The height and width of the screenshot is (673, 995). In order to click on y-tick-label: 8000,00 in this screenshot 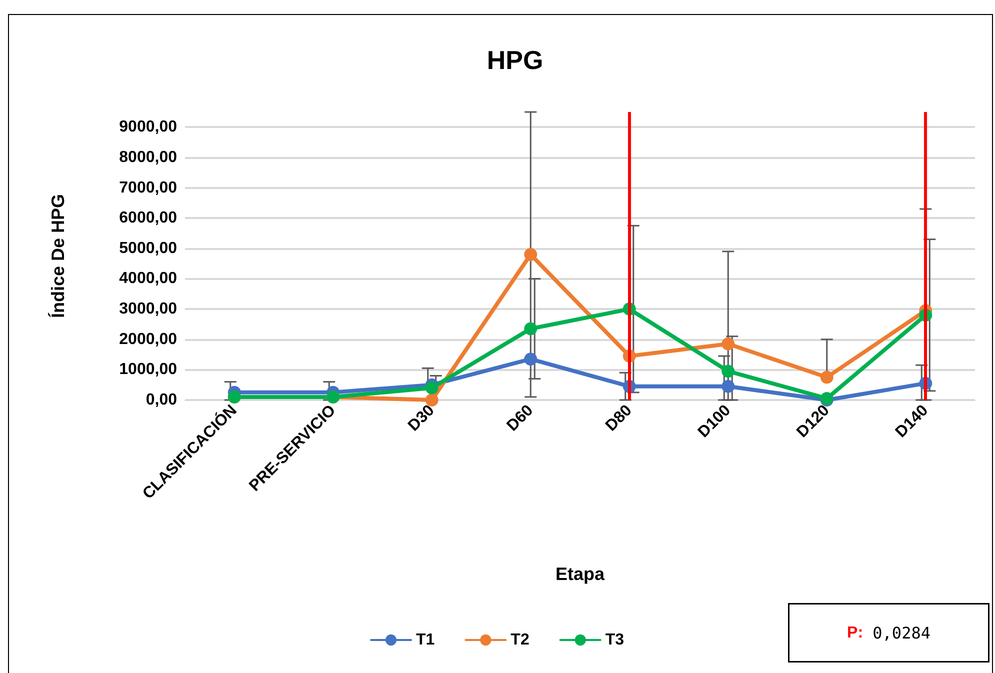, I will do `click(148, 157)`.